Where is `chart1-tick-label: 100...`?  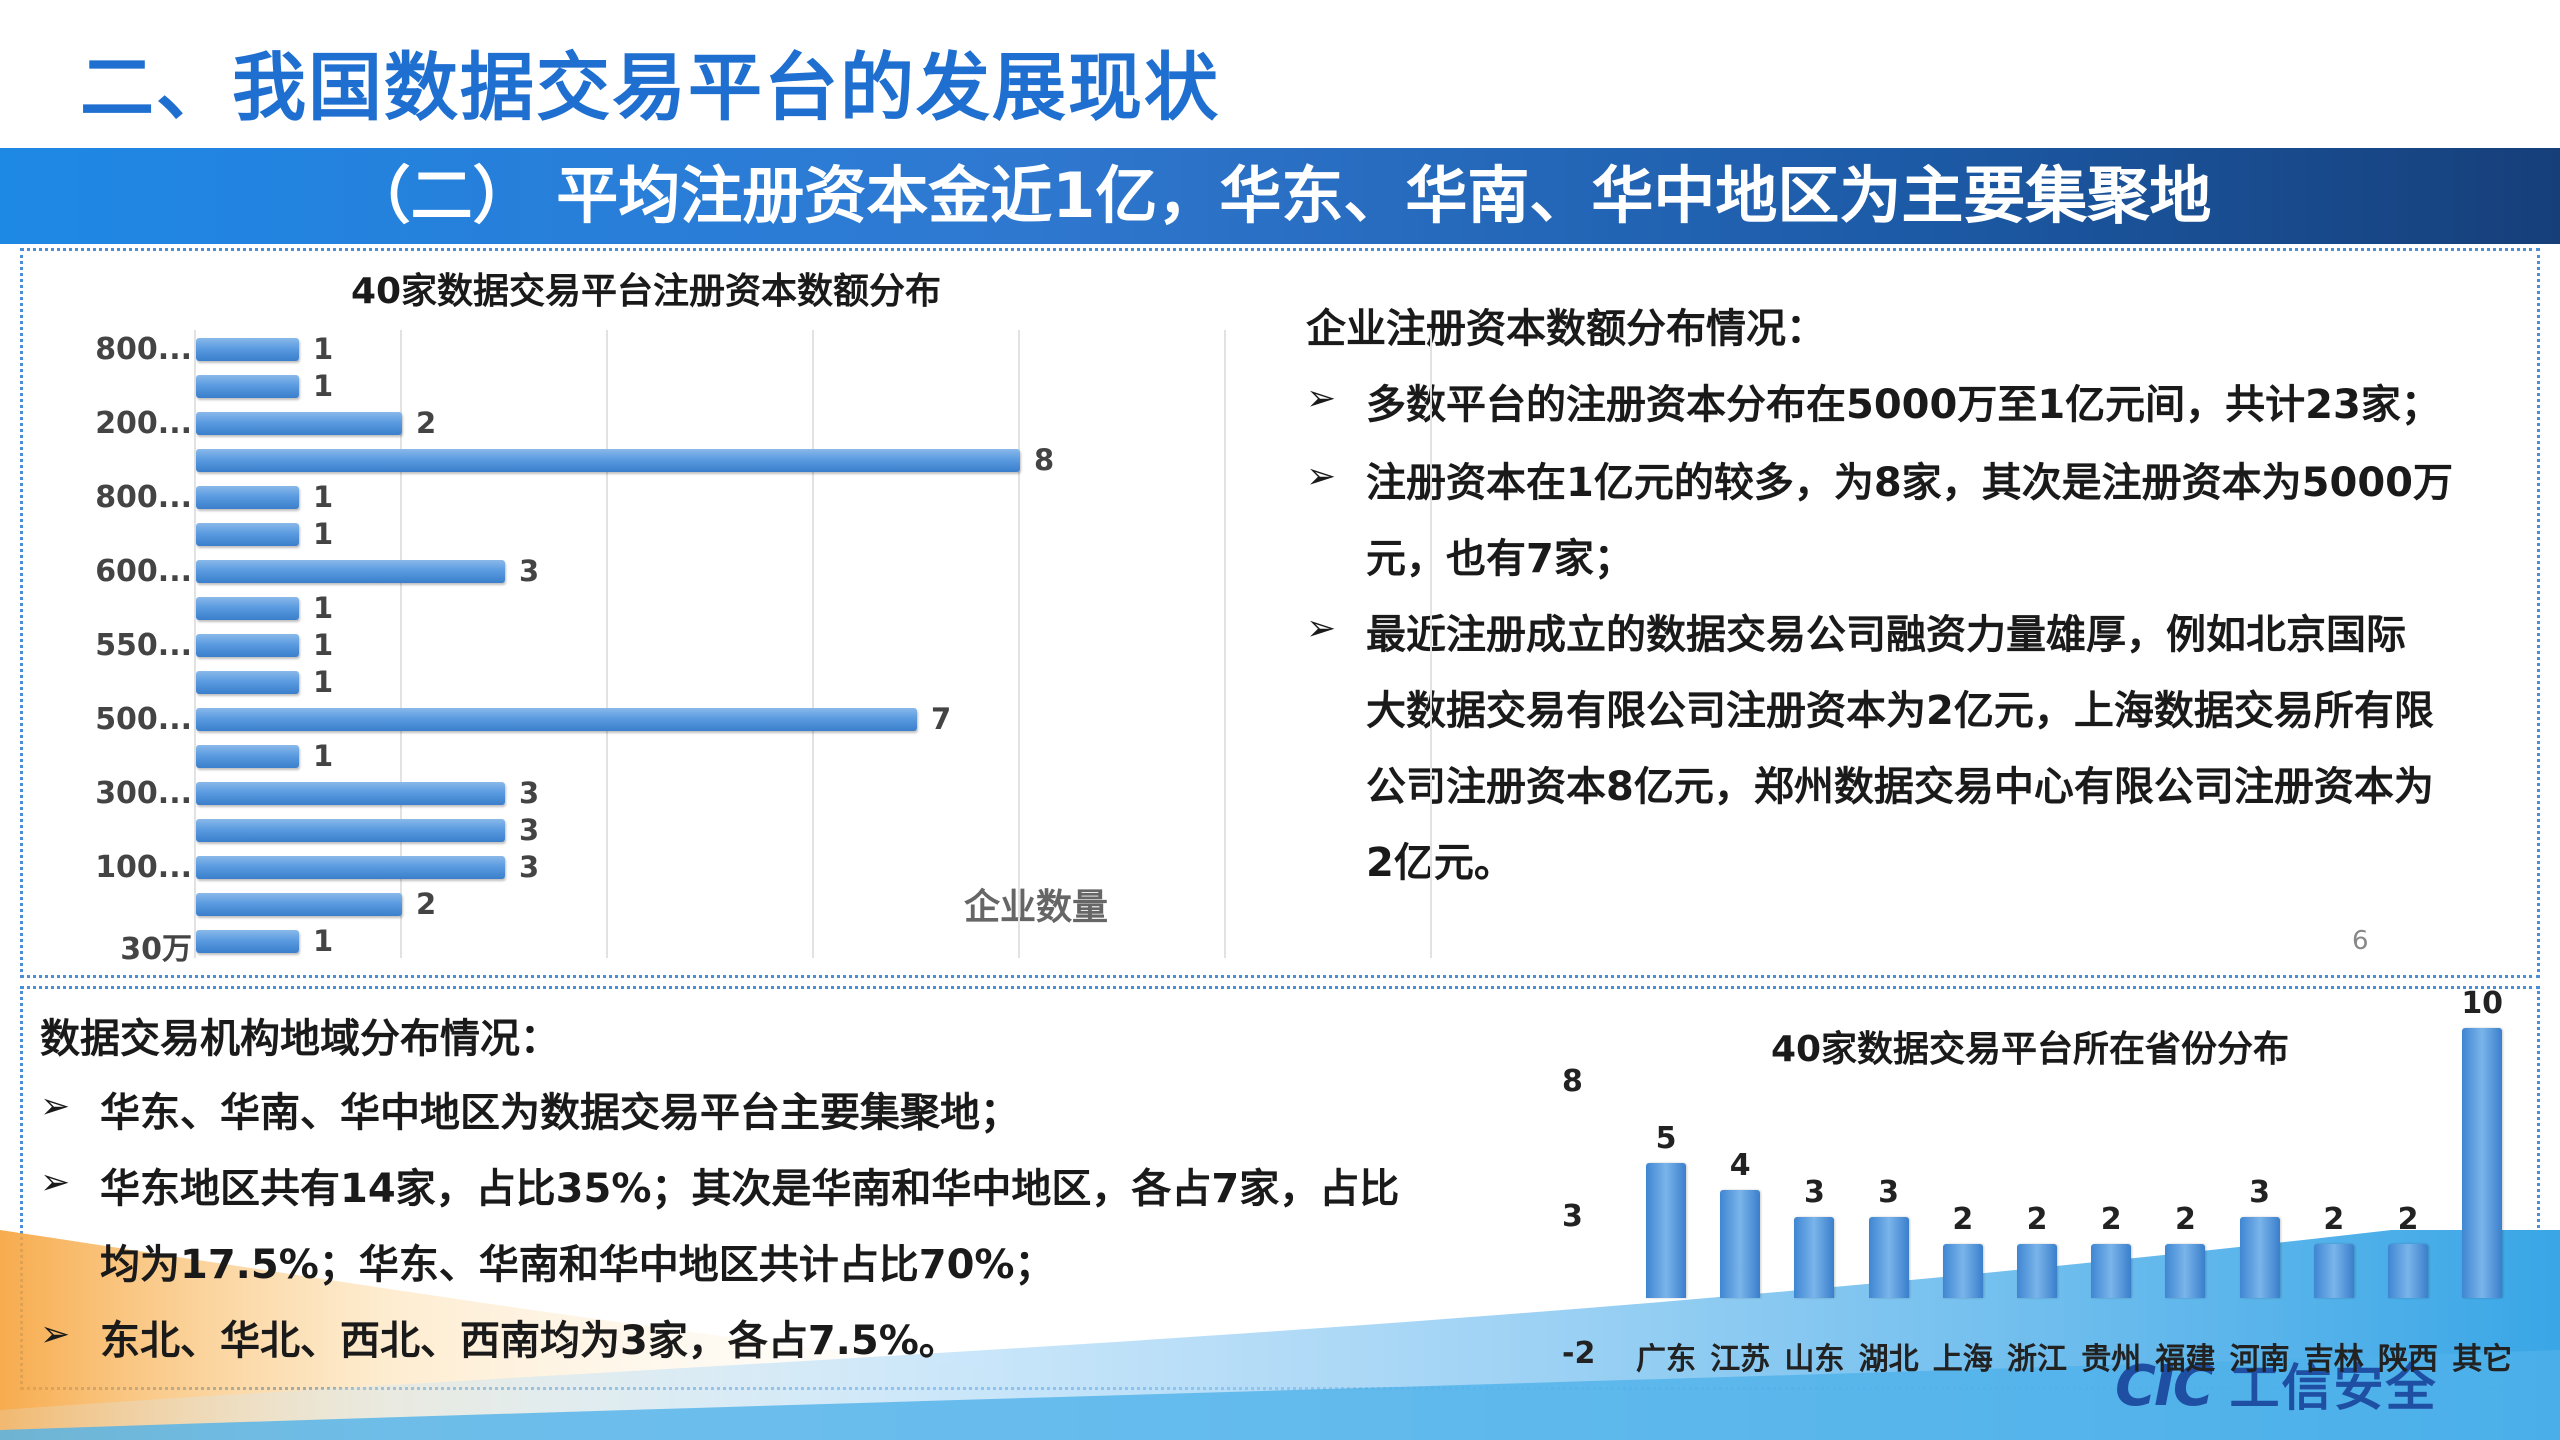
chart1-tick-label: 100... is located at coordinates (143, 867).